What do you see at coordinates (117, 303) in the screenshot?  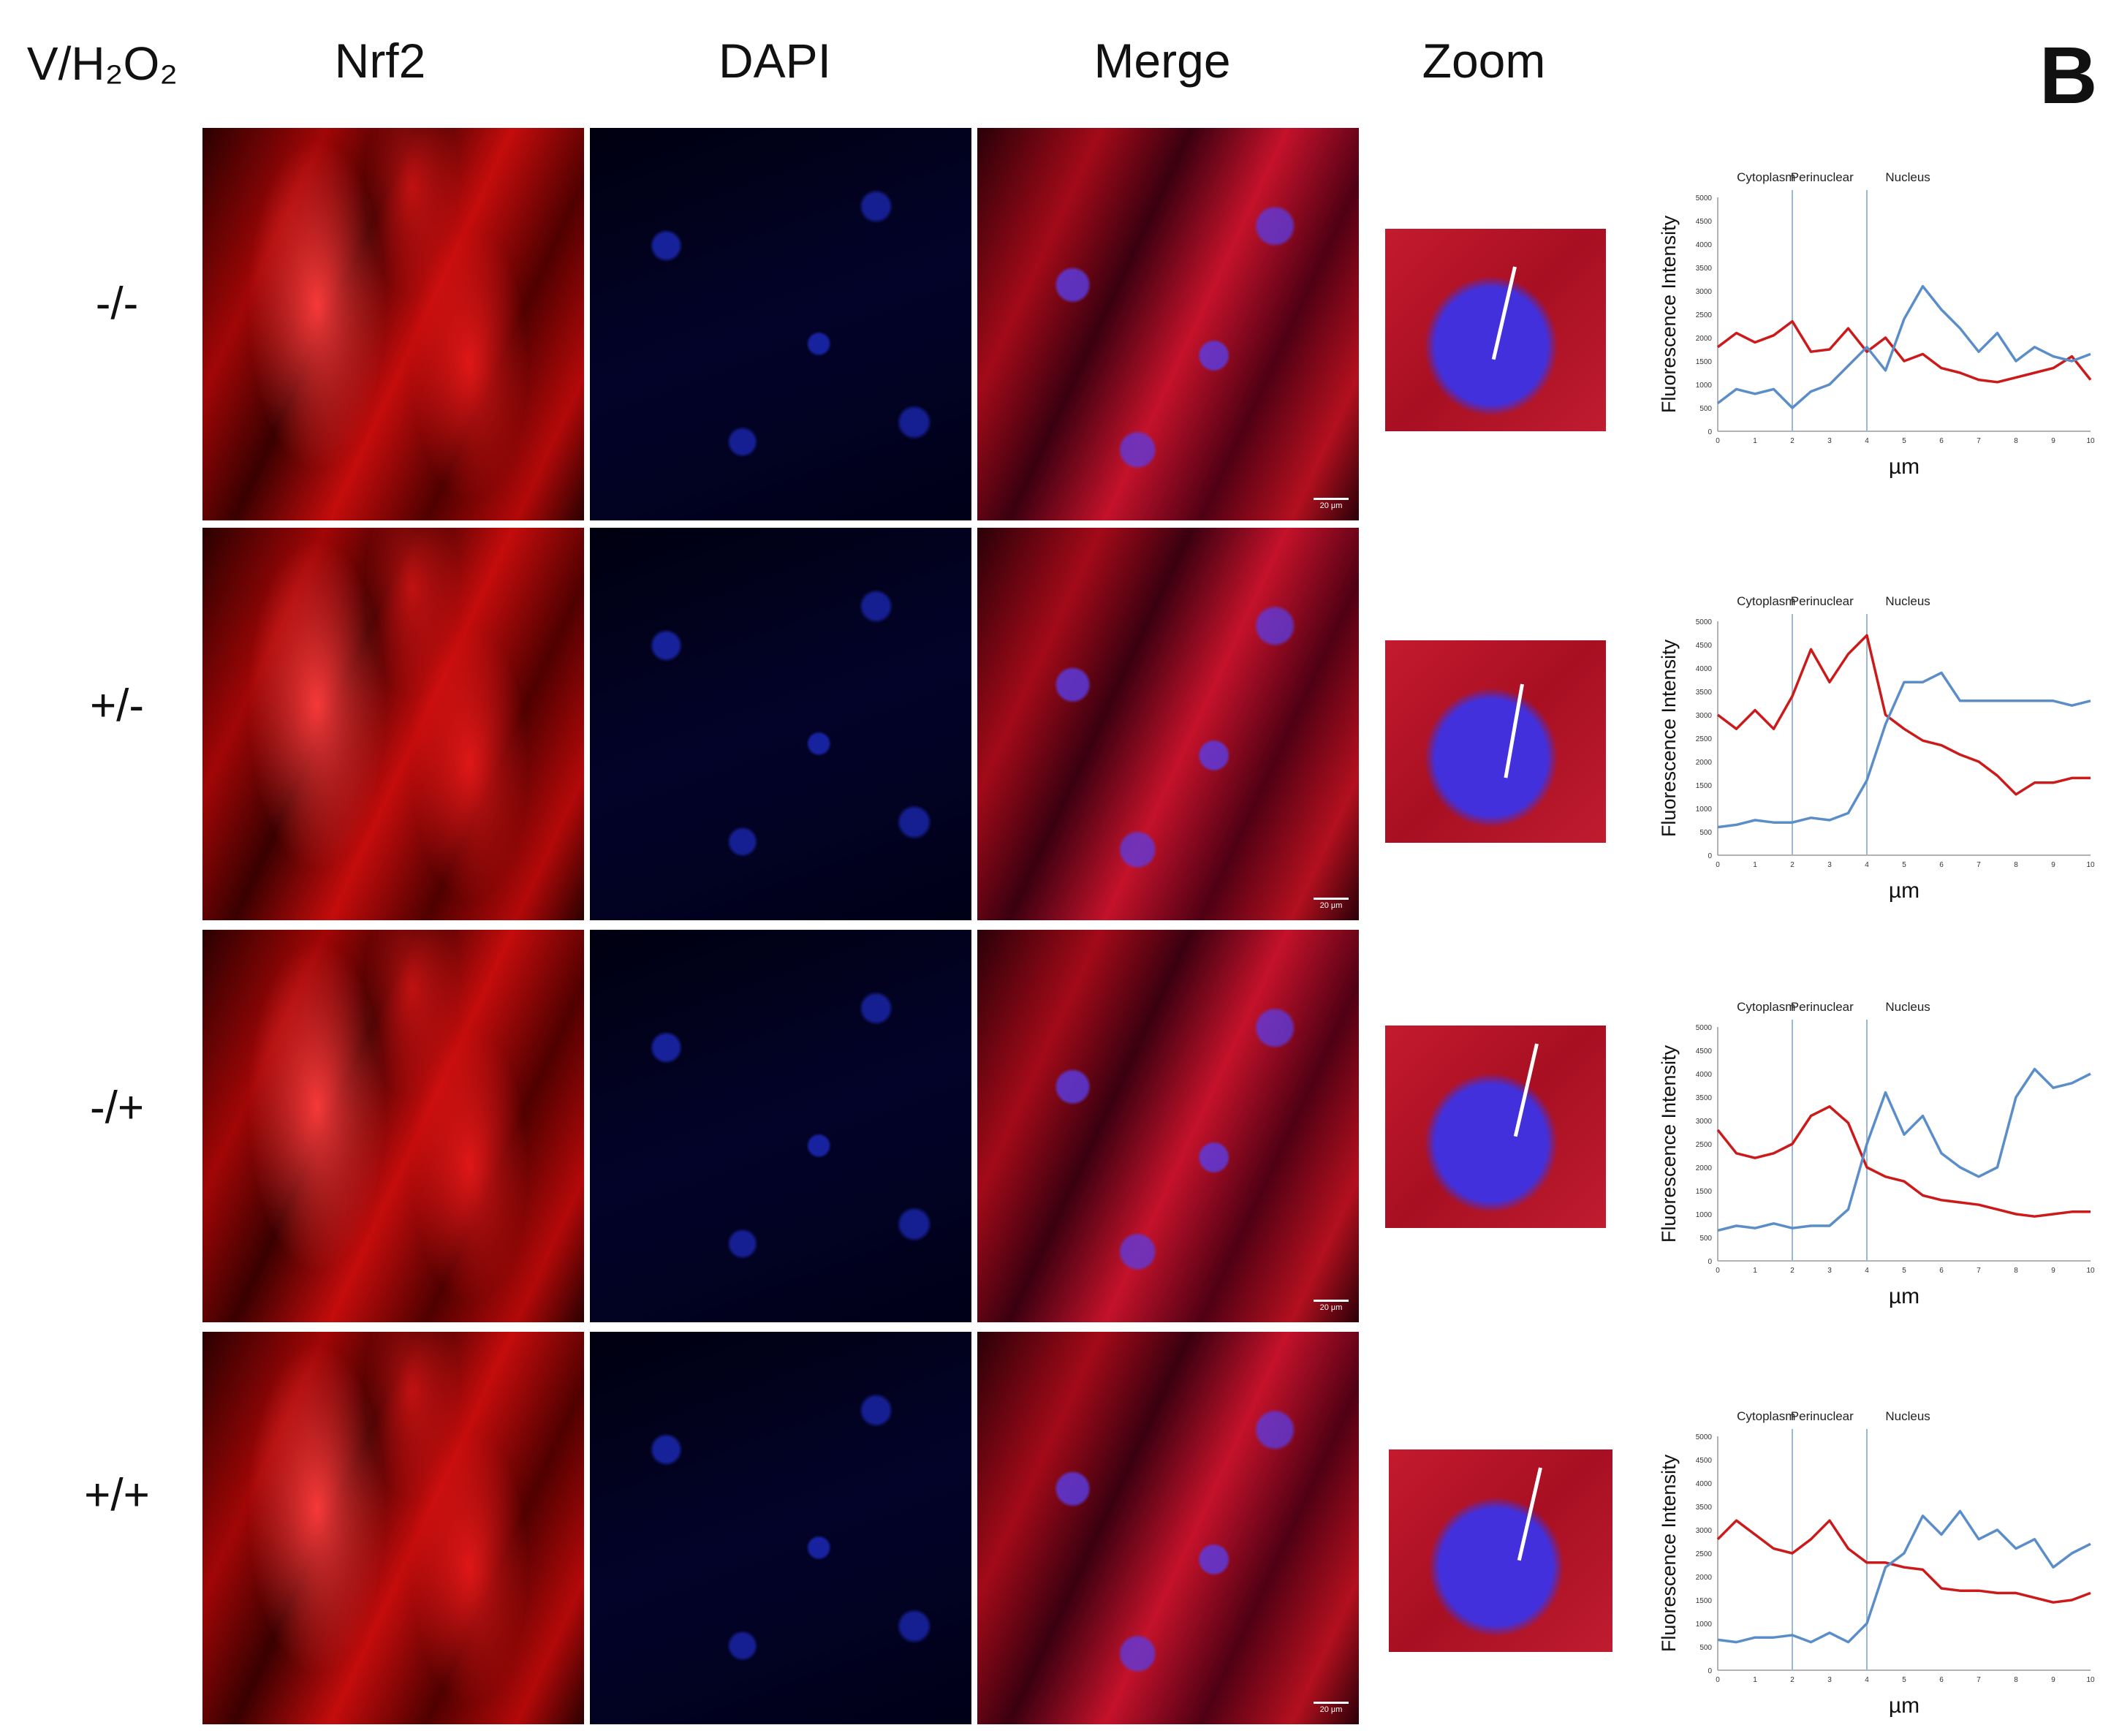 I see `row-label: -/-` at bounding box center [117, 303].